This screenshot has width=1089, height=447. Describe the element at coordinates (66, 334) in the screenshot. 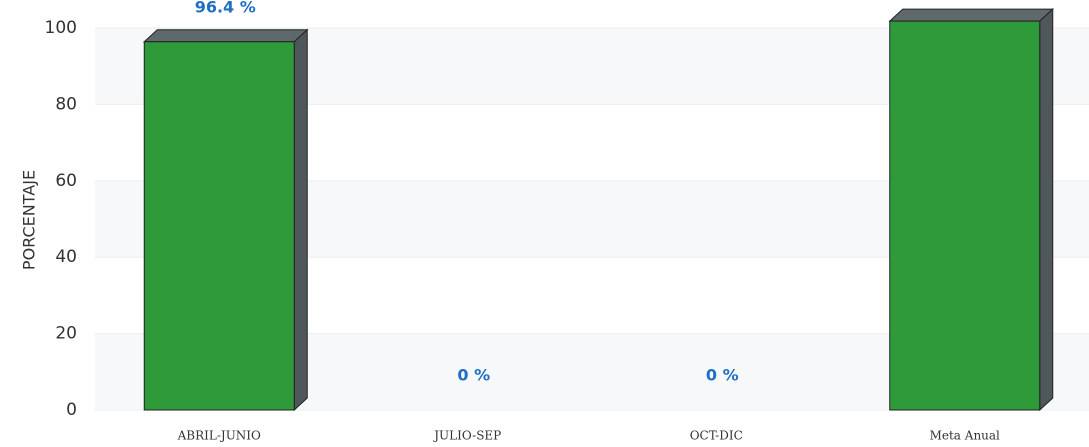

I see `y-tick-label: 20` at that location.